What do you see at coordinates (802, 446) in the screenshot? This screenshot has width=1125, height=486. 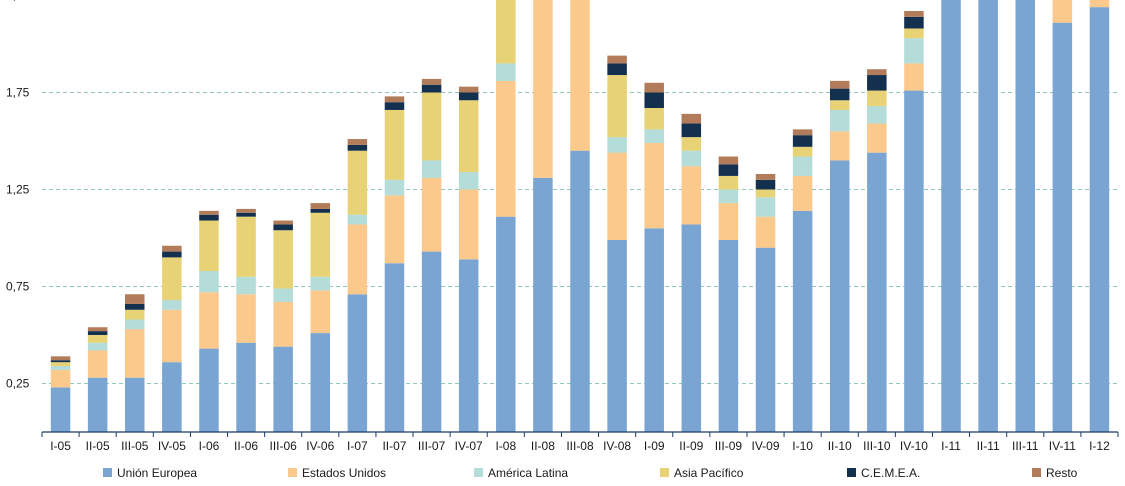 I see `x-tick-label: I-10` at bounding box center [802, 446].